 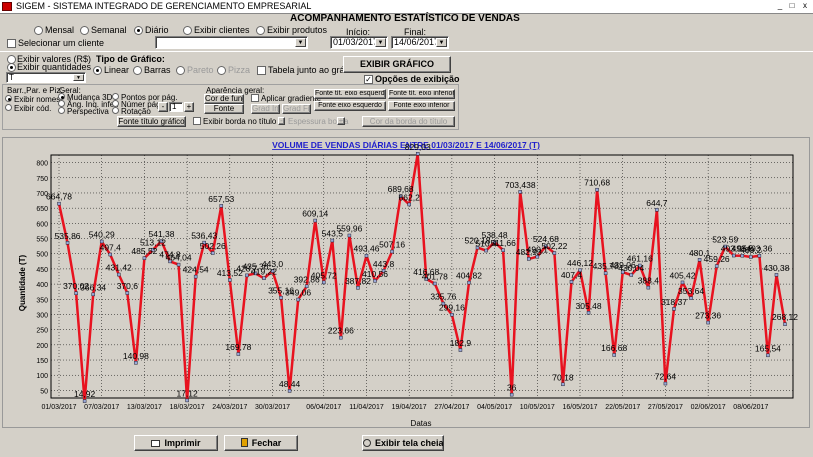 I want to click on data-label: 14,92, so click(x=85, y=394).